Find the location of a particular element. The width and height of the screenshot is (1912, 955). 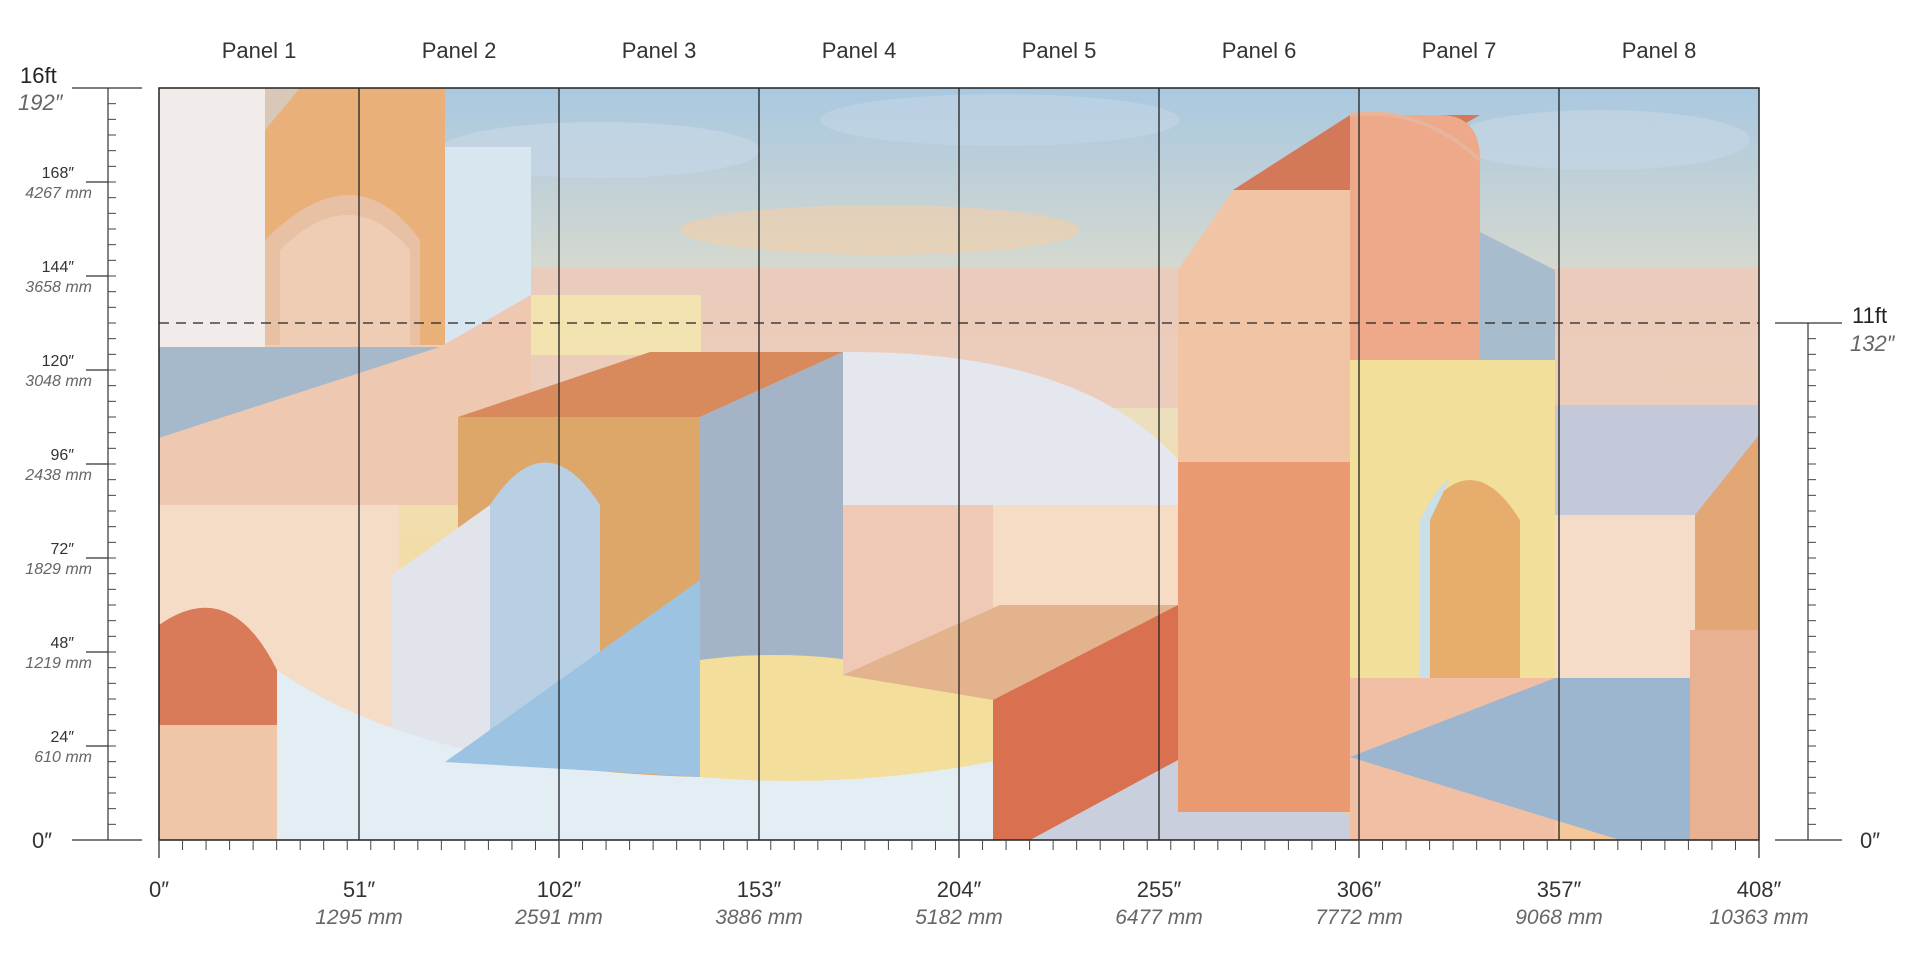

bottom-scale-in-label: 153″ is located at coordinates (759, 889).